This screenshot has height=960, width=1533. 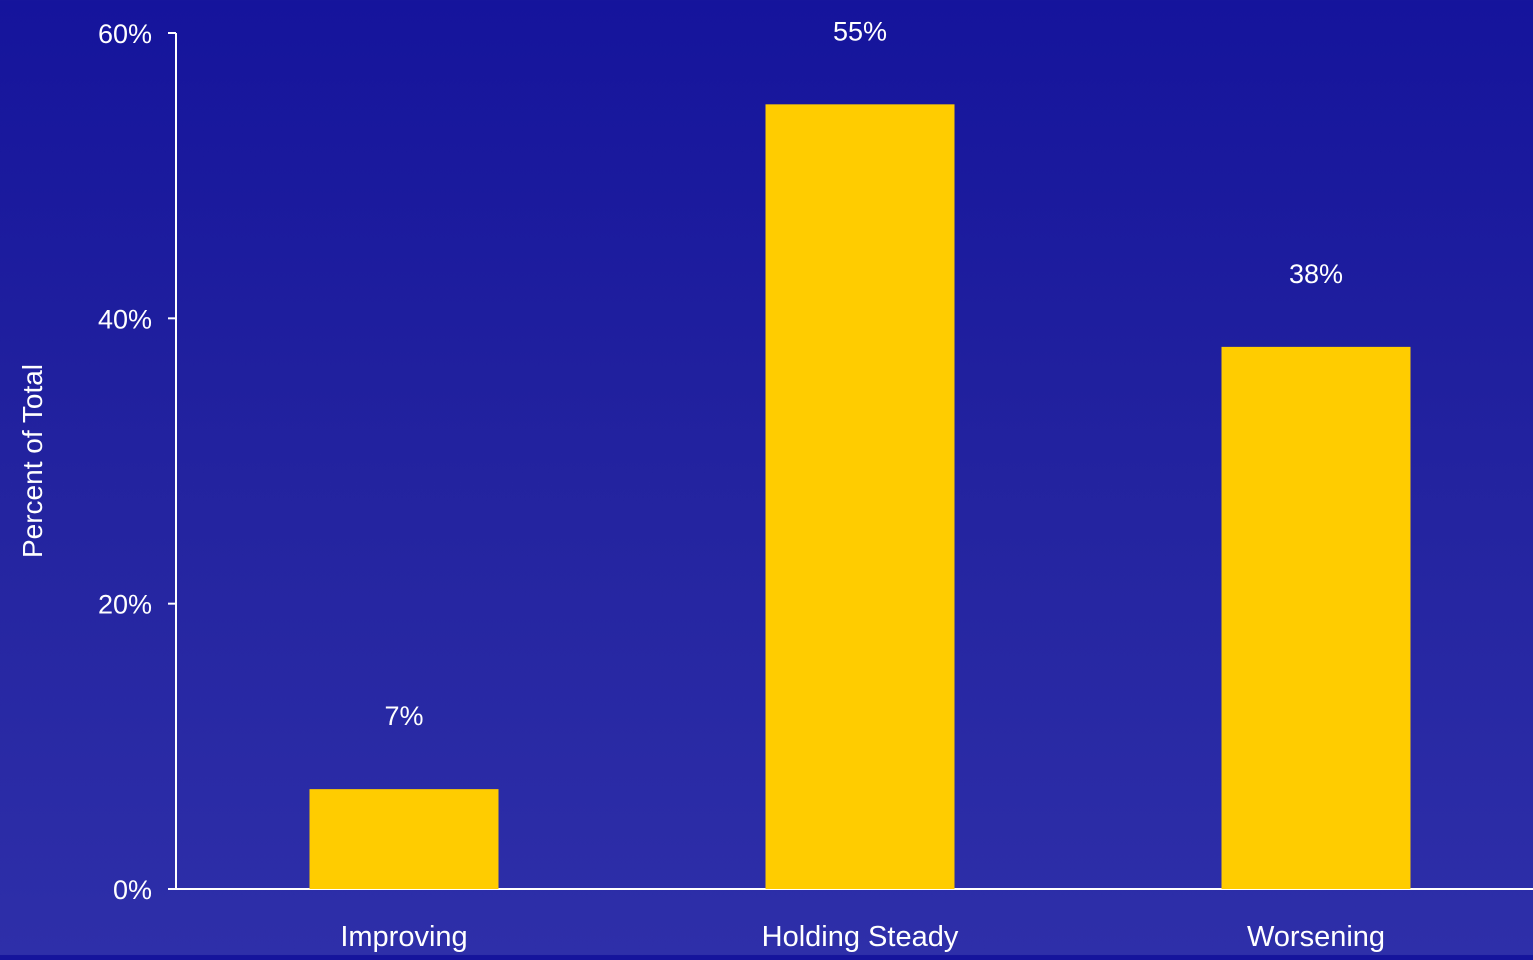 I want to click on data-label: 38%, so click(x=1316, y=274).